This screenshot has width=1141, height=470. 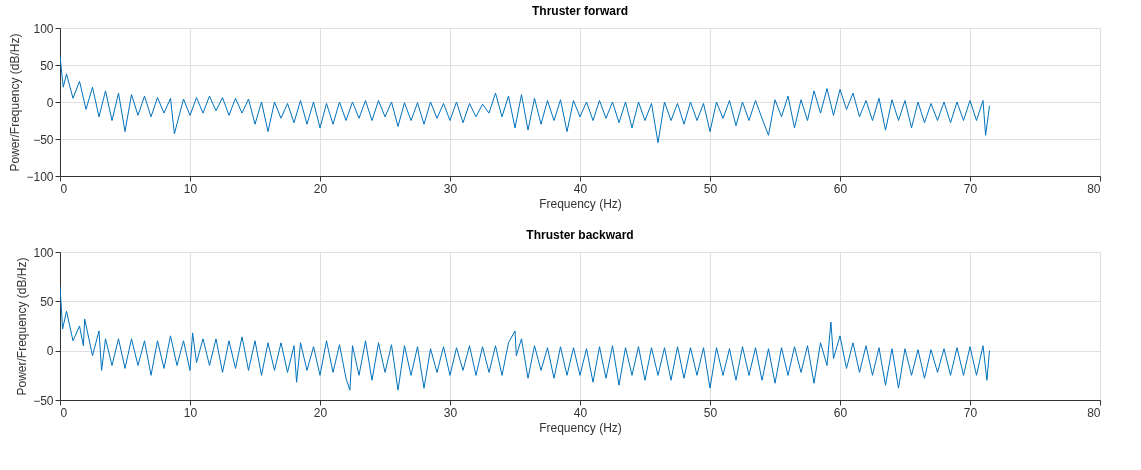 What do you see at coordinates (580, 11) in the screenshot?
I see `chart-title: Thruster forward` at bounding box center [580, 11].